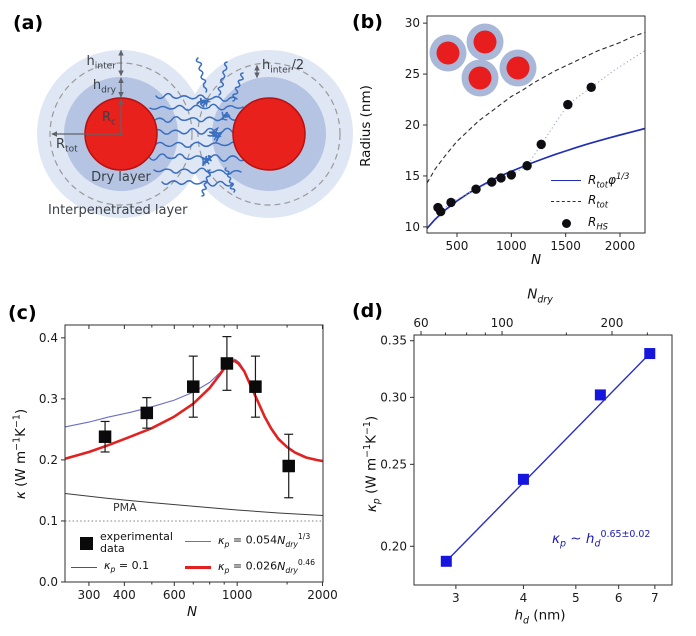 Image resolution: width=696 pixels, height=636 pixels. I want to click on particle-core, so click(269, 134).